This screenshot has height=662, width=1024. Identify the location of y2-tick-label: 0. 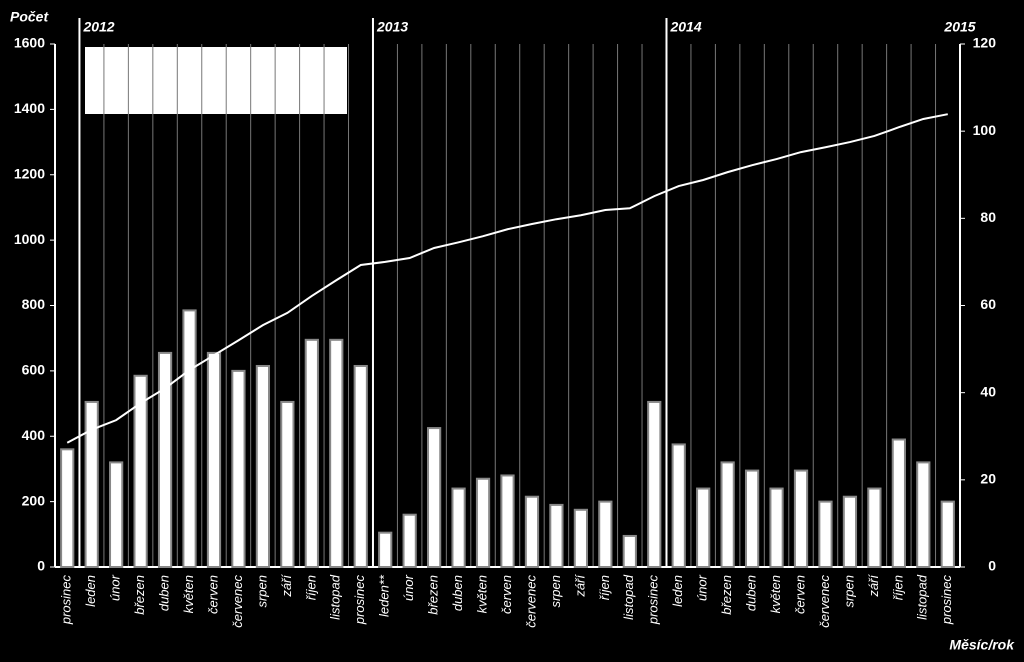
(992, 566).